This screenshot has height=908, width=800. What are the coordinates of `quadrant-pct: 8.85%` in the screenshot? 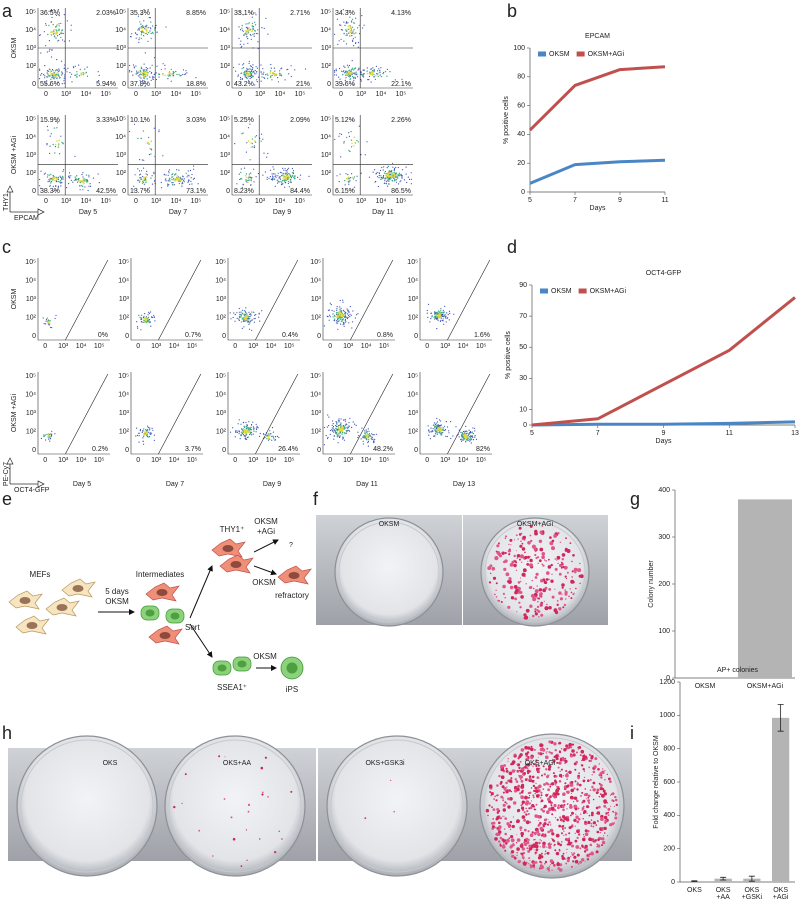 It's located at (196, 13).